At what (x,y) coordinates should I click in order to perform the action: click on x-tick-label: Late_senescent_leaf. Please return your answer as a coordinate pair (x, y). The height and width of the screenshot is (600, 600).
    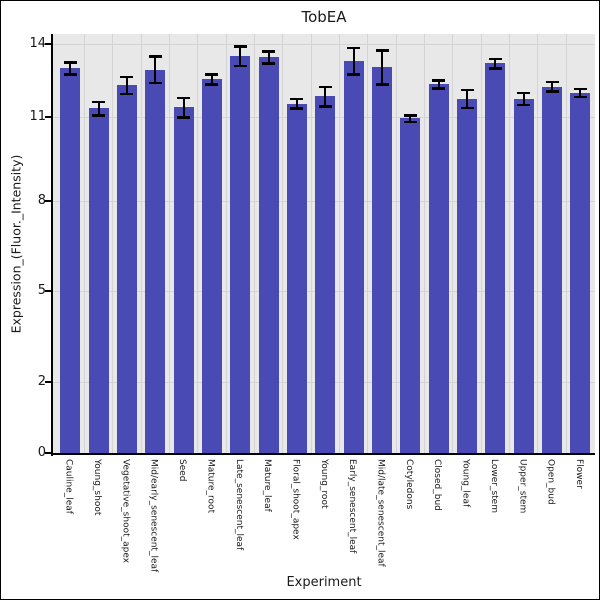
    Looking at the image, I should click on (238, 505).